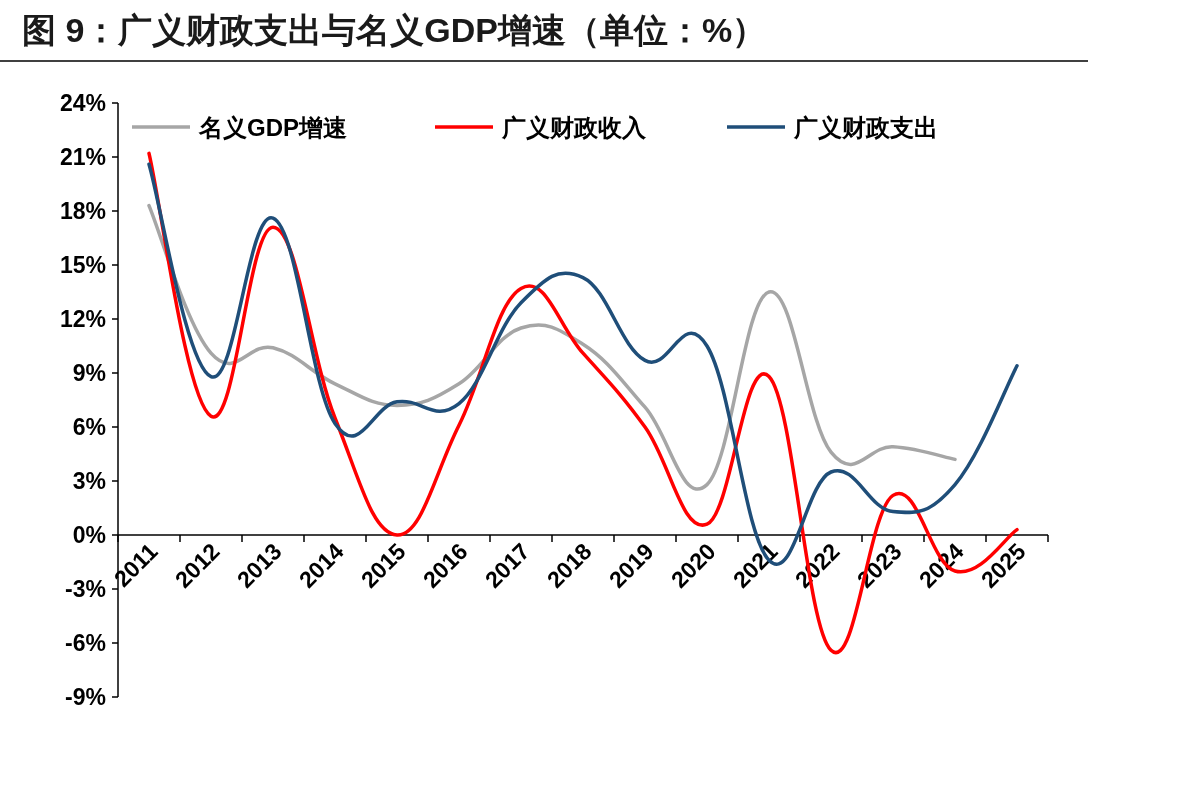 This screenshot has height=811, width=1200. I want to click on y-tick-label: -6%, so click(85, 643).